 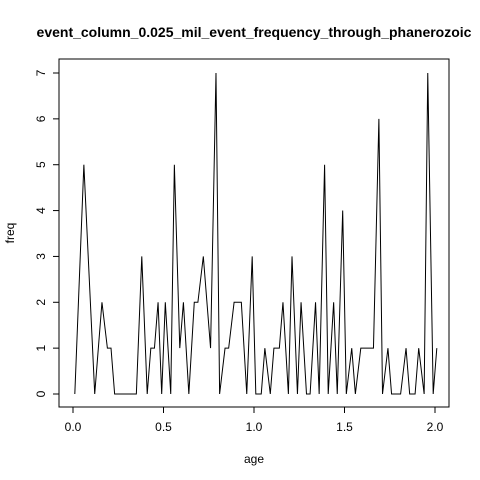 I want to click on x-tick-label: 2.0, so click(x=435, y=427).